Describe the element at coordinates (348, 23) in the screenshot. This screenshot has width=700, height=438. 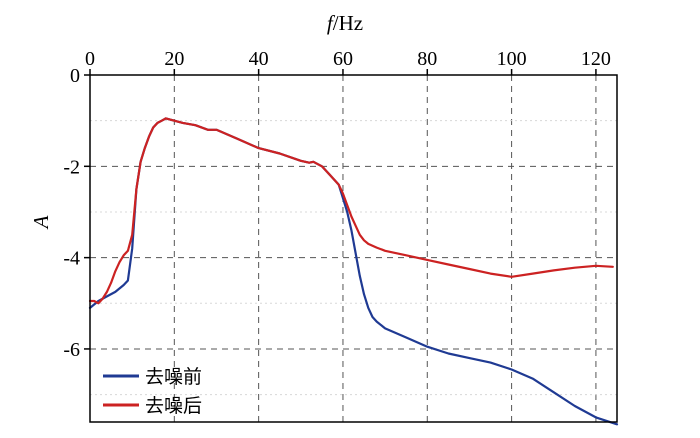
I see `x-axis-title-unit: /Hz` at that location.